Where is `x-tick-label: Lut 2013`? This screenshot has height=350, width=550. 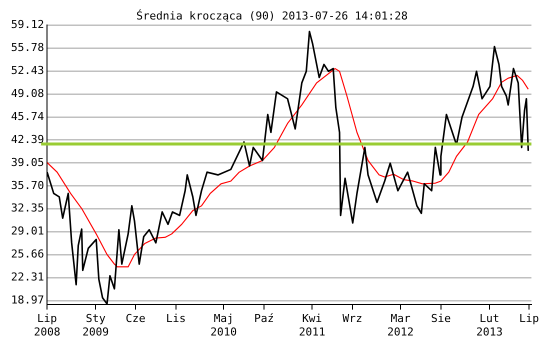 x-tick-label: Lut 2013 is located at coordinates (489, 325).